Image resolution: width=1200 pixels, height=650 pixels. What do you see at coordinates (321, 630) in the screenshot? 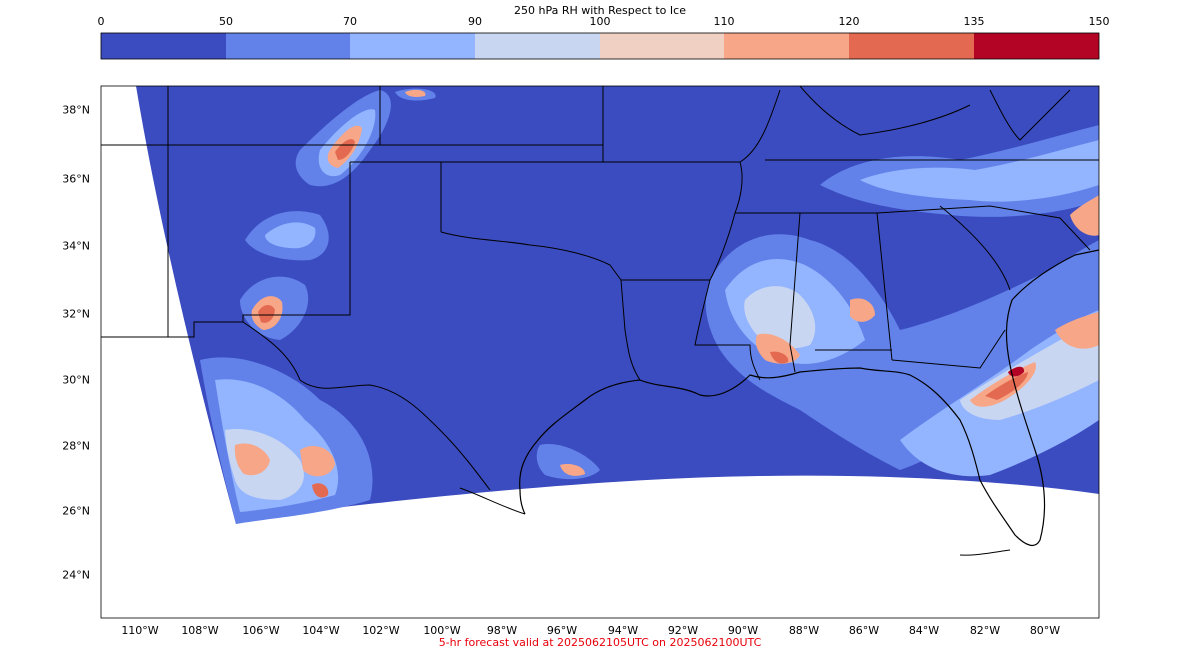
I see `longitude-label: 104°W` at bounding box center [321, 630].